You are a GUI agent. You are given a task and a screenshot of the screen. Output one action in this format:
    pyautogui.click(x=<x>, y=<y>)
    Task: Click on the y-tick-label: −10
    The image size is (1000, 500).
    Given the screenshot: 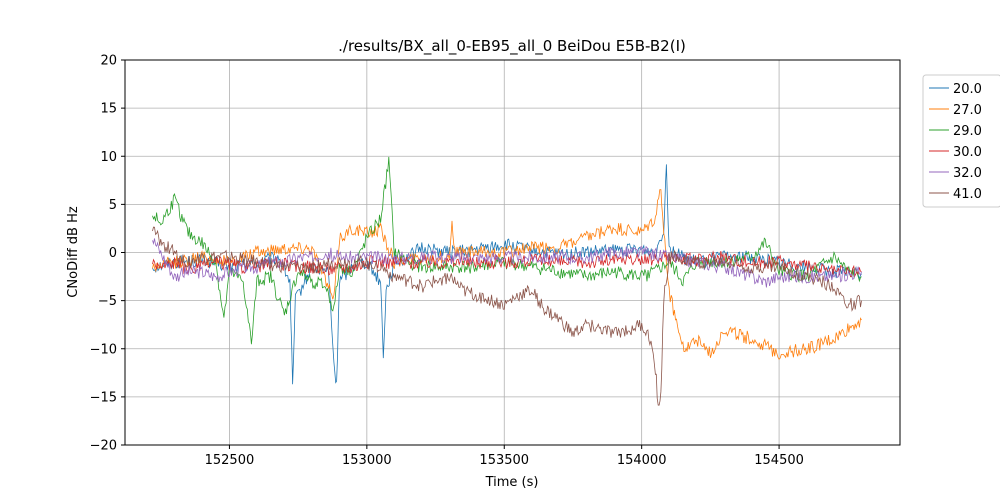 What is the action you would take?
    pyautogui.click(x=103, y=349)
    